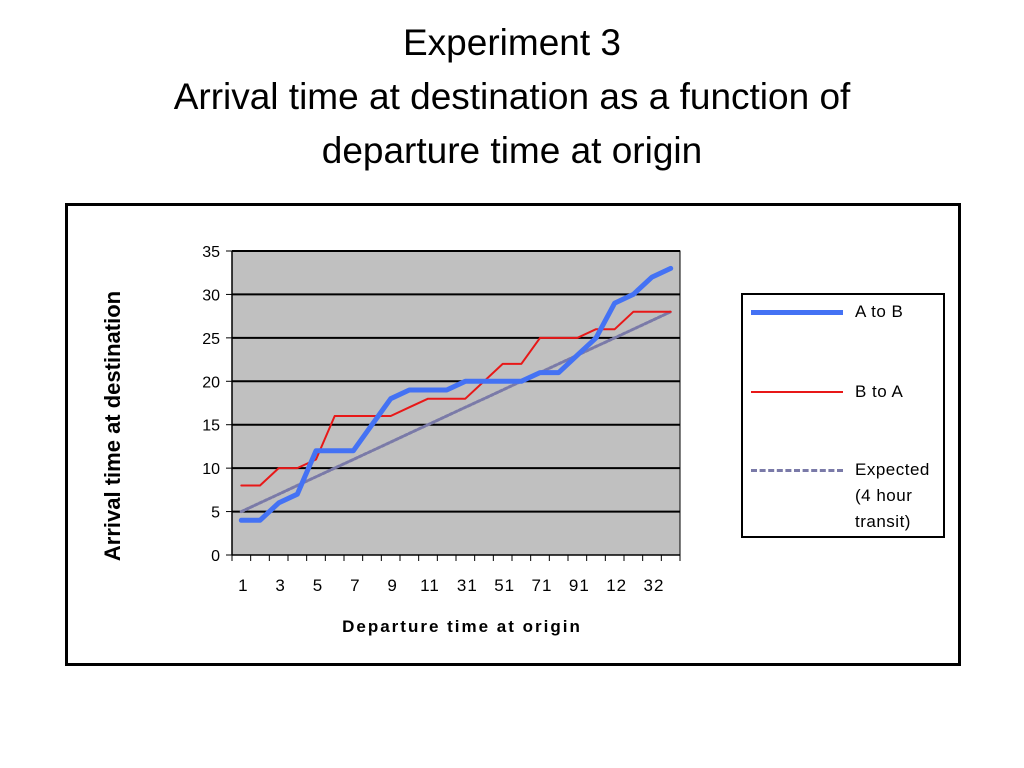  I want to click on x-tick-label: 1, so click(243, 585).